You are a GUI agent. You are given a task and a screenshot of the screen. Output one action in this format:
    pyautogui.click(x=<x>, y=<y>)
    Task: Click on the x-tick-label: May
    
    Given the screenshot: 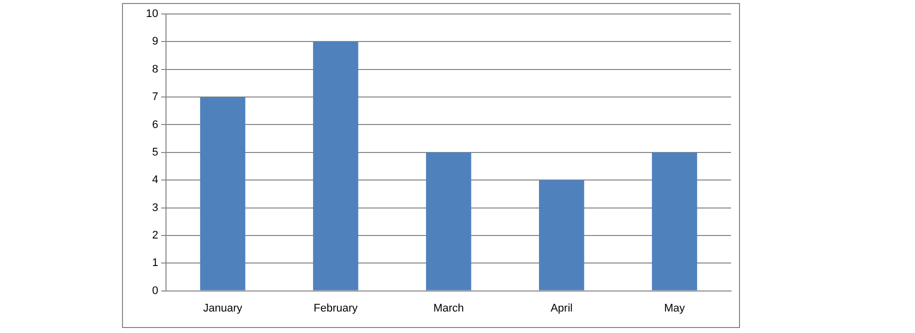 What is the action you would take?
    pyautogui.click(x=675, y=308)
    